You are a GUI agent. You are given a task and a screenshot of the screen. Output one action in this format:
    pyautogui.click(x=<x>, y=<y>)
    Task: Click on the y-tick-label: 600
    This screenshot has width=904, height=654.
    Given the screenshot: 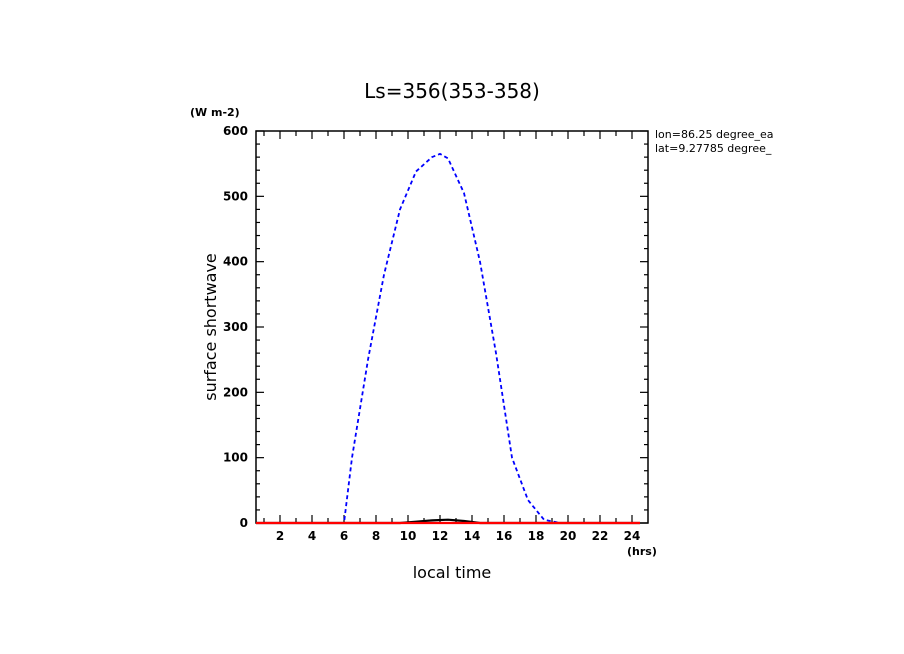 What is the action you would take?
    pyautogui.click(x=235, y=131)
    